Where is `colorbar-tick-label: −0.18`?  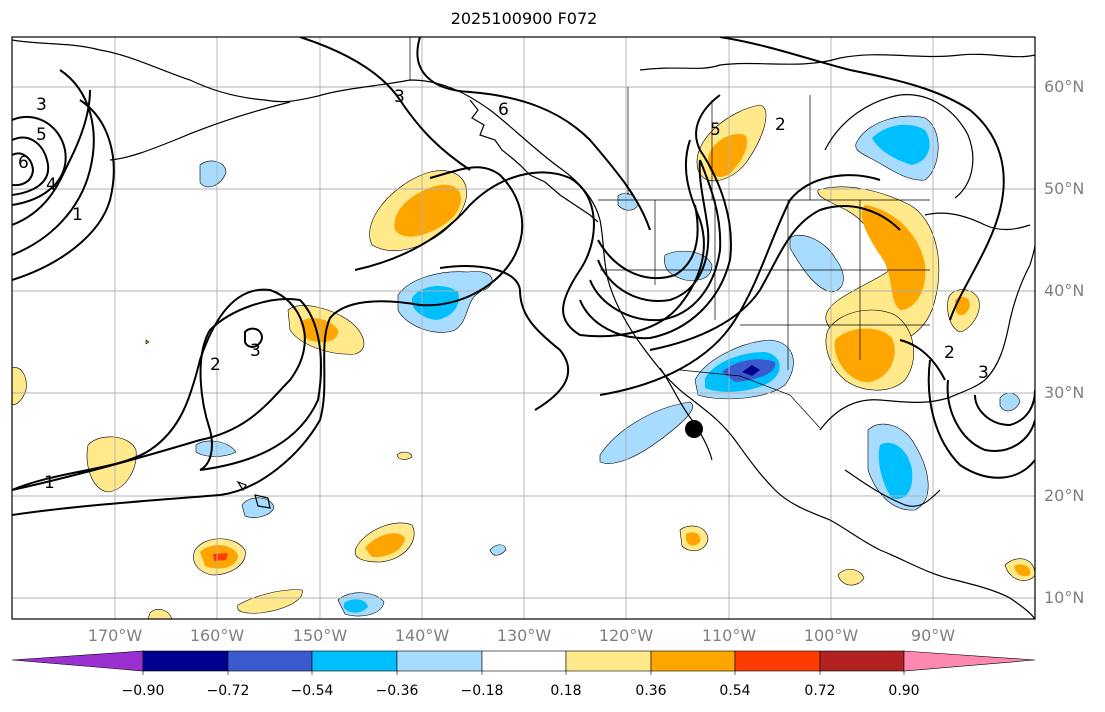 colorbar-tick-label: −0.18 is located at coordinates (482, 691).